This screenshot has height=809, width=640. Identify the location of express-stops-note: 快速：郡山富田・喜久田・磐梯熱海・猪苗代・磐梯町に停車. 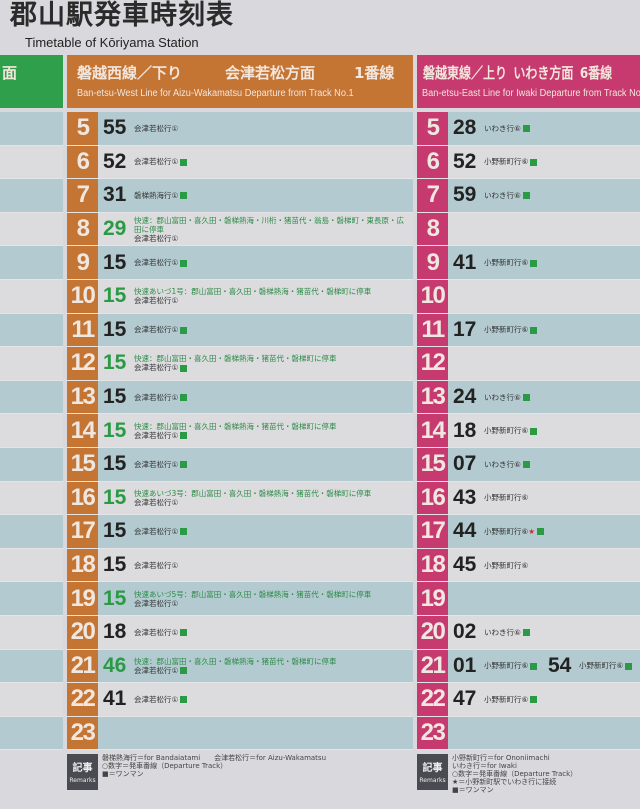
(235, 359).